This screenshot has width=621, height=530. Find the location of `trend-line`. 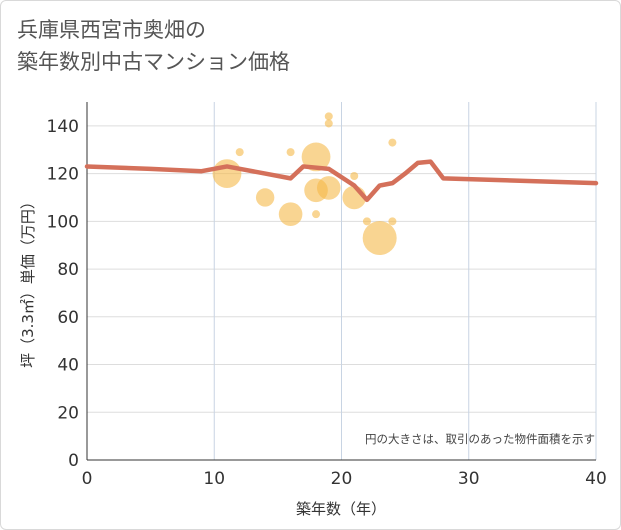

trend-line is located at coordinates (341, 181).